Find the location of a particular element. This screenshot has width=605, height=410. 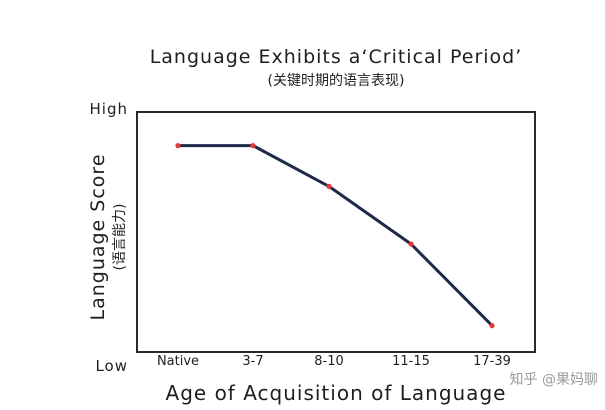

chart-subtitle: (关键时期的语言表现) is located at coordinates (336, 81).